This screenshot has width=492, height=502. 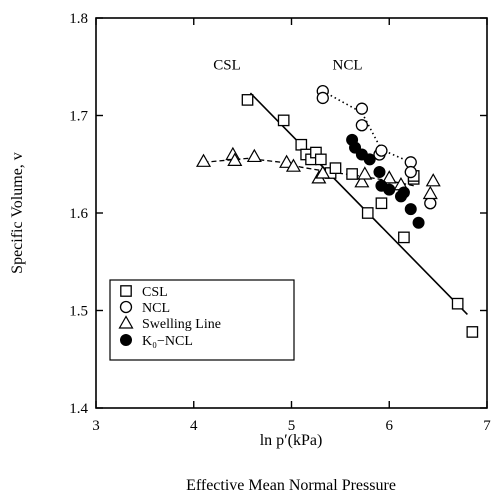 What do you see at coordinates (126, 307) in the screenshot?
I see `legend-marker-circle-open` at bounding box center [126, 307].